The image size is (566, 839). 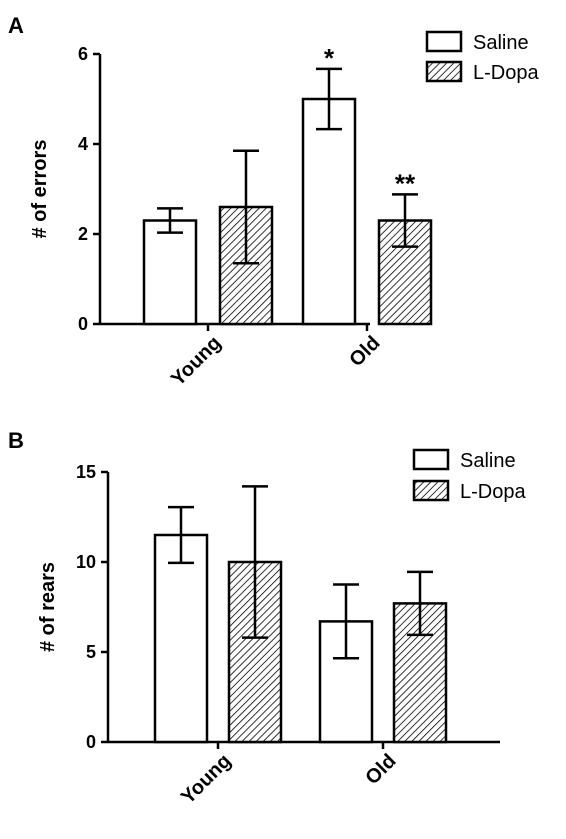 What do you see at coordinates (83, 54) in the screenshot?
I see `panel-a-y-tick-label: 6` at bounding box center [83, 54].